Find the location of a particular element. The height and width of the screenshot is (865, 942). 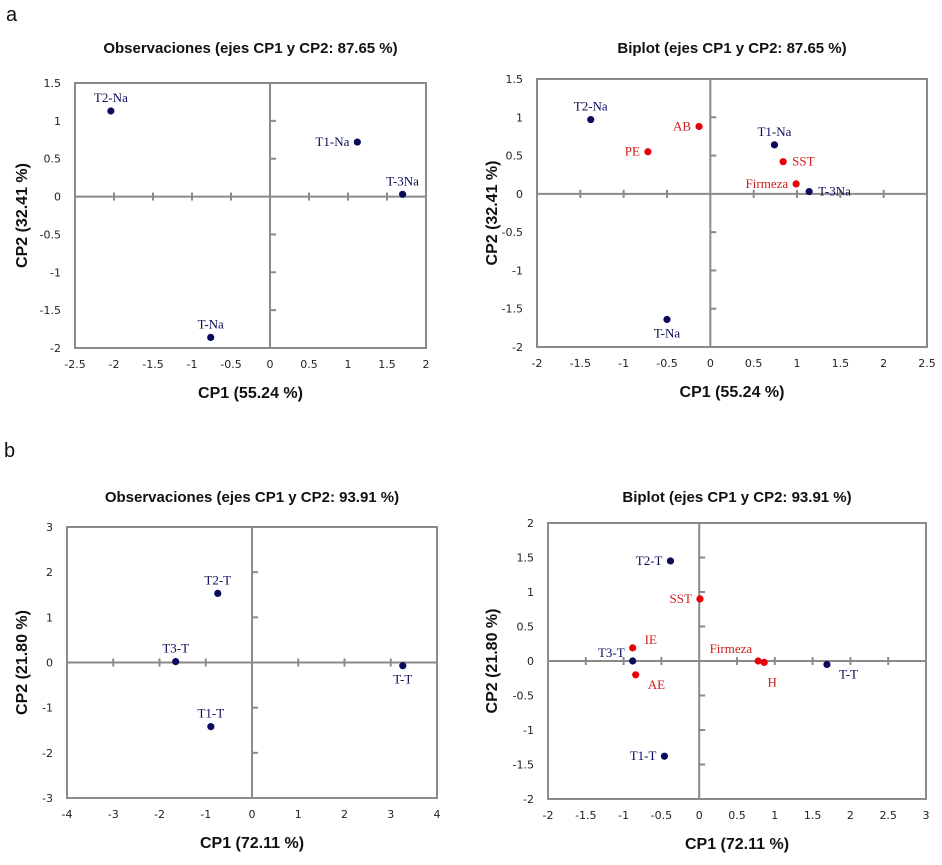

x-tick-label: 3 is located at coordinates (926, 815).